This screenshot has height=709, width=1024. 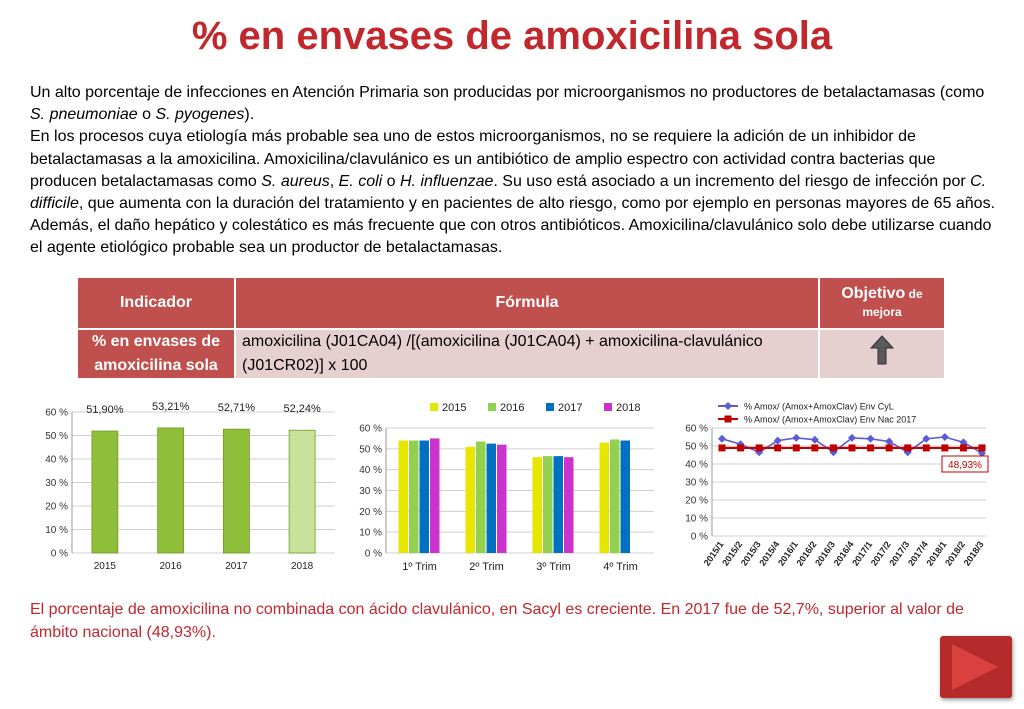 What do you see at coordinates (696, 465) in the screenshot?
I see `trend-ytick-label: 40 %` at bounding box center [696, 465].